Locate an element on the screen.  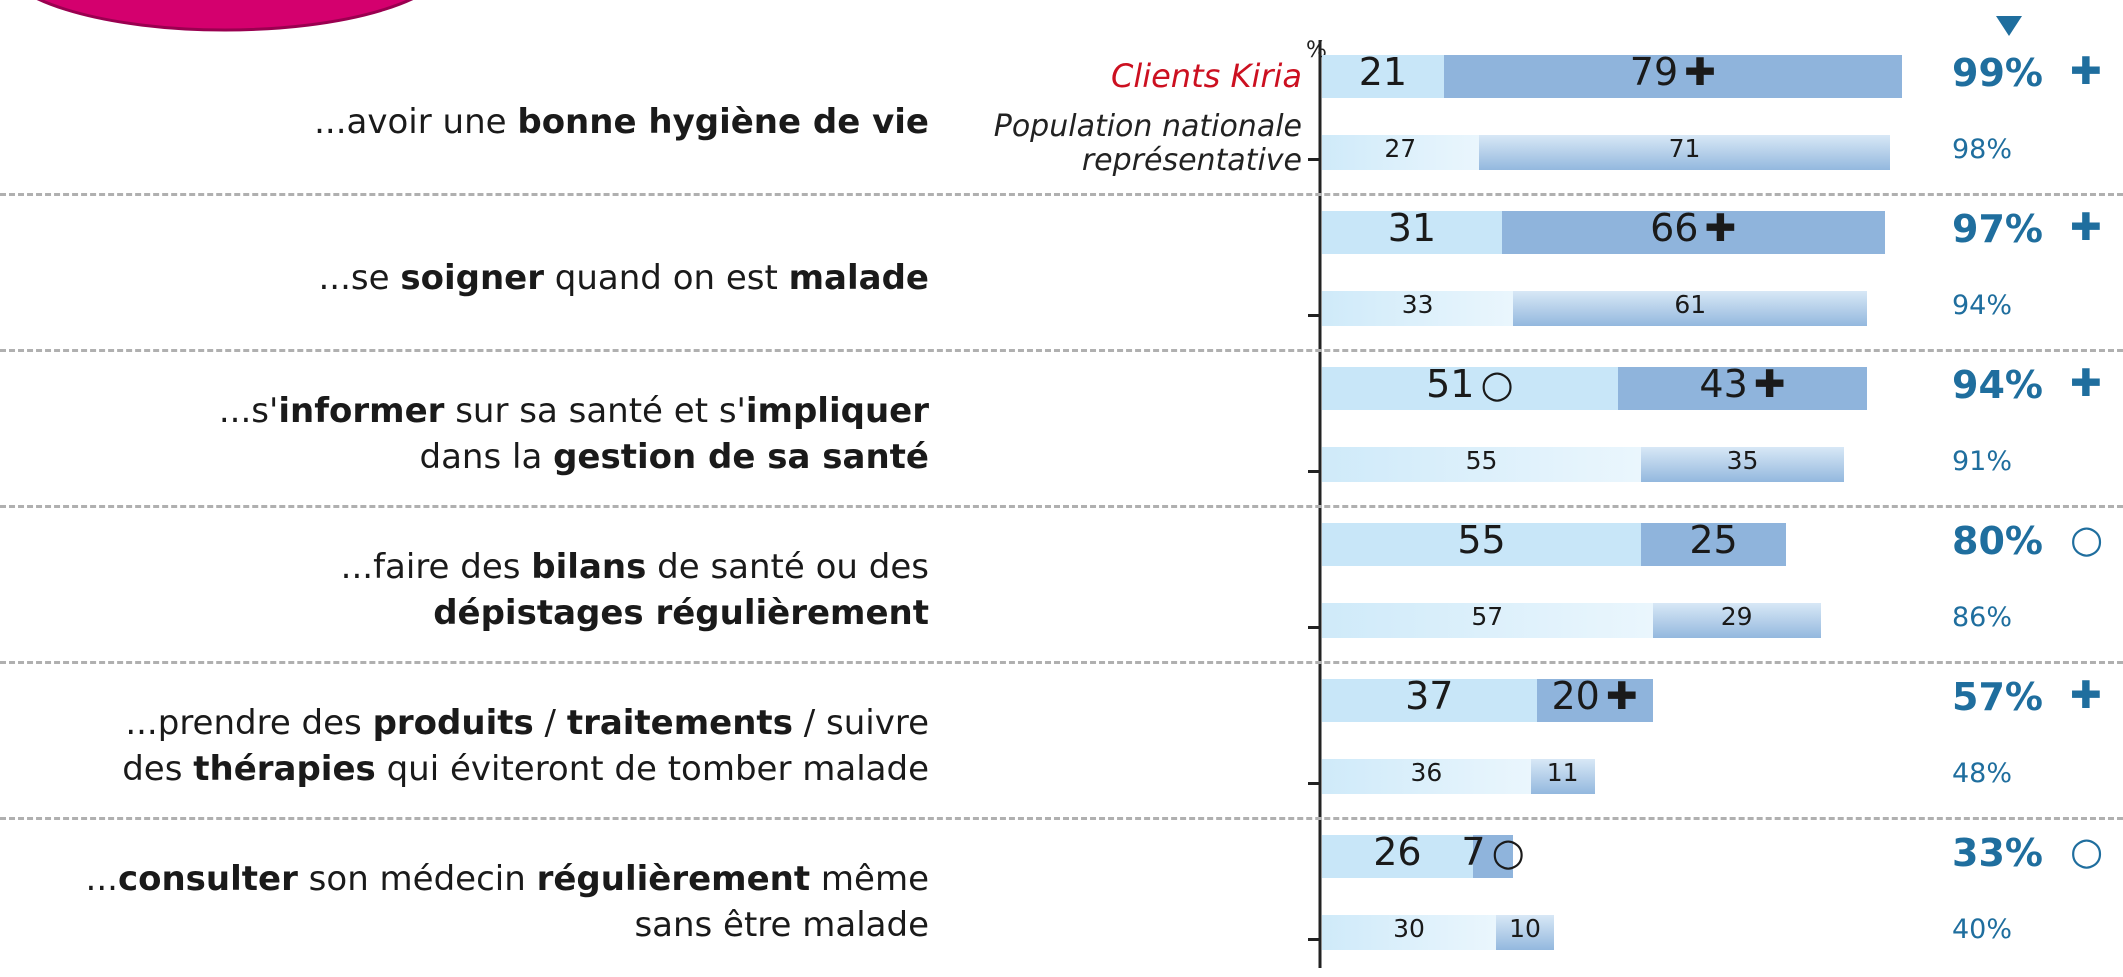
label-part: consulter is located at coordinates (207, 879).